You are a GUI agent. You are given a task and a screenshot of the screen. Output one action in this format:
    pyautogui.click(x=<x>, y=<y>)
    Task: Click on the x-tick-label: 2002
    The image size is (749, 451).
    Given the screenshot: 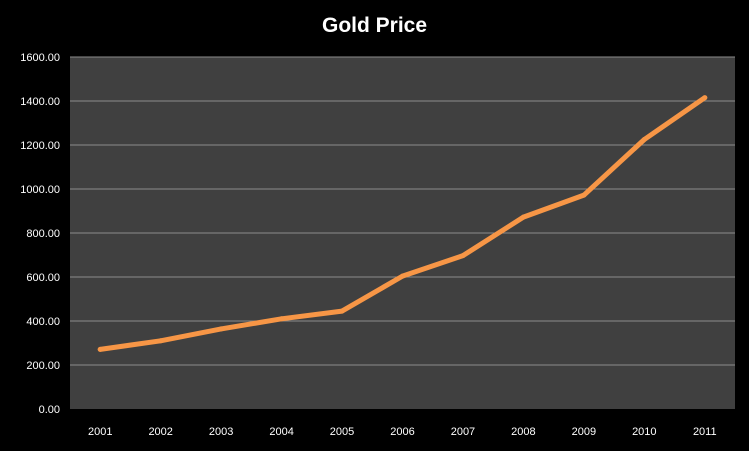 What is the action you would take?
    pyautogui.click(x=160, y=432)
    